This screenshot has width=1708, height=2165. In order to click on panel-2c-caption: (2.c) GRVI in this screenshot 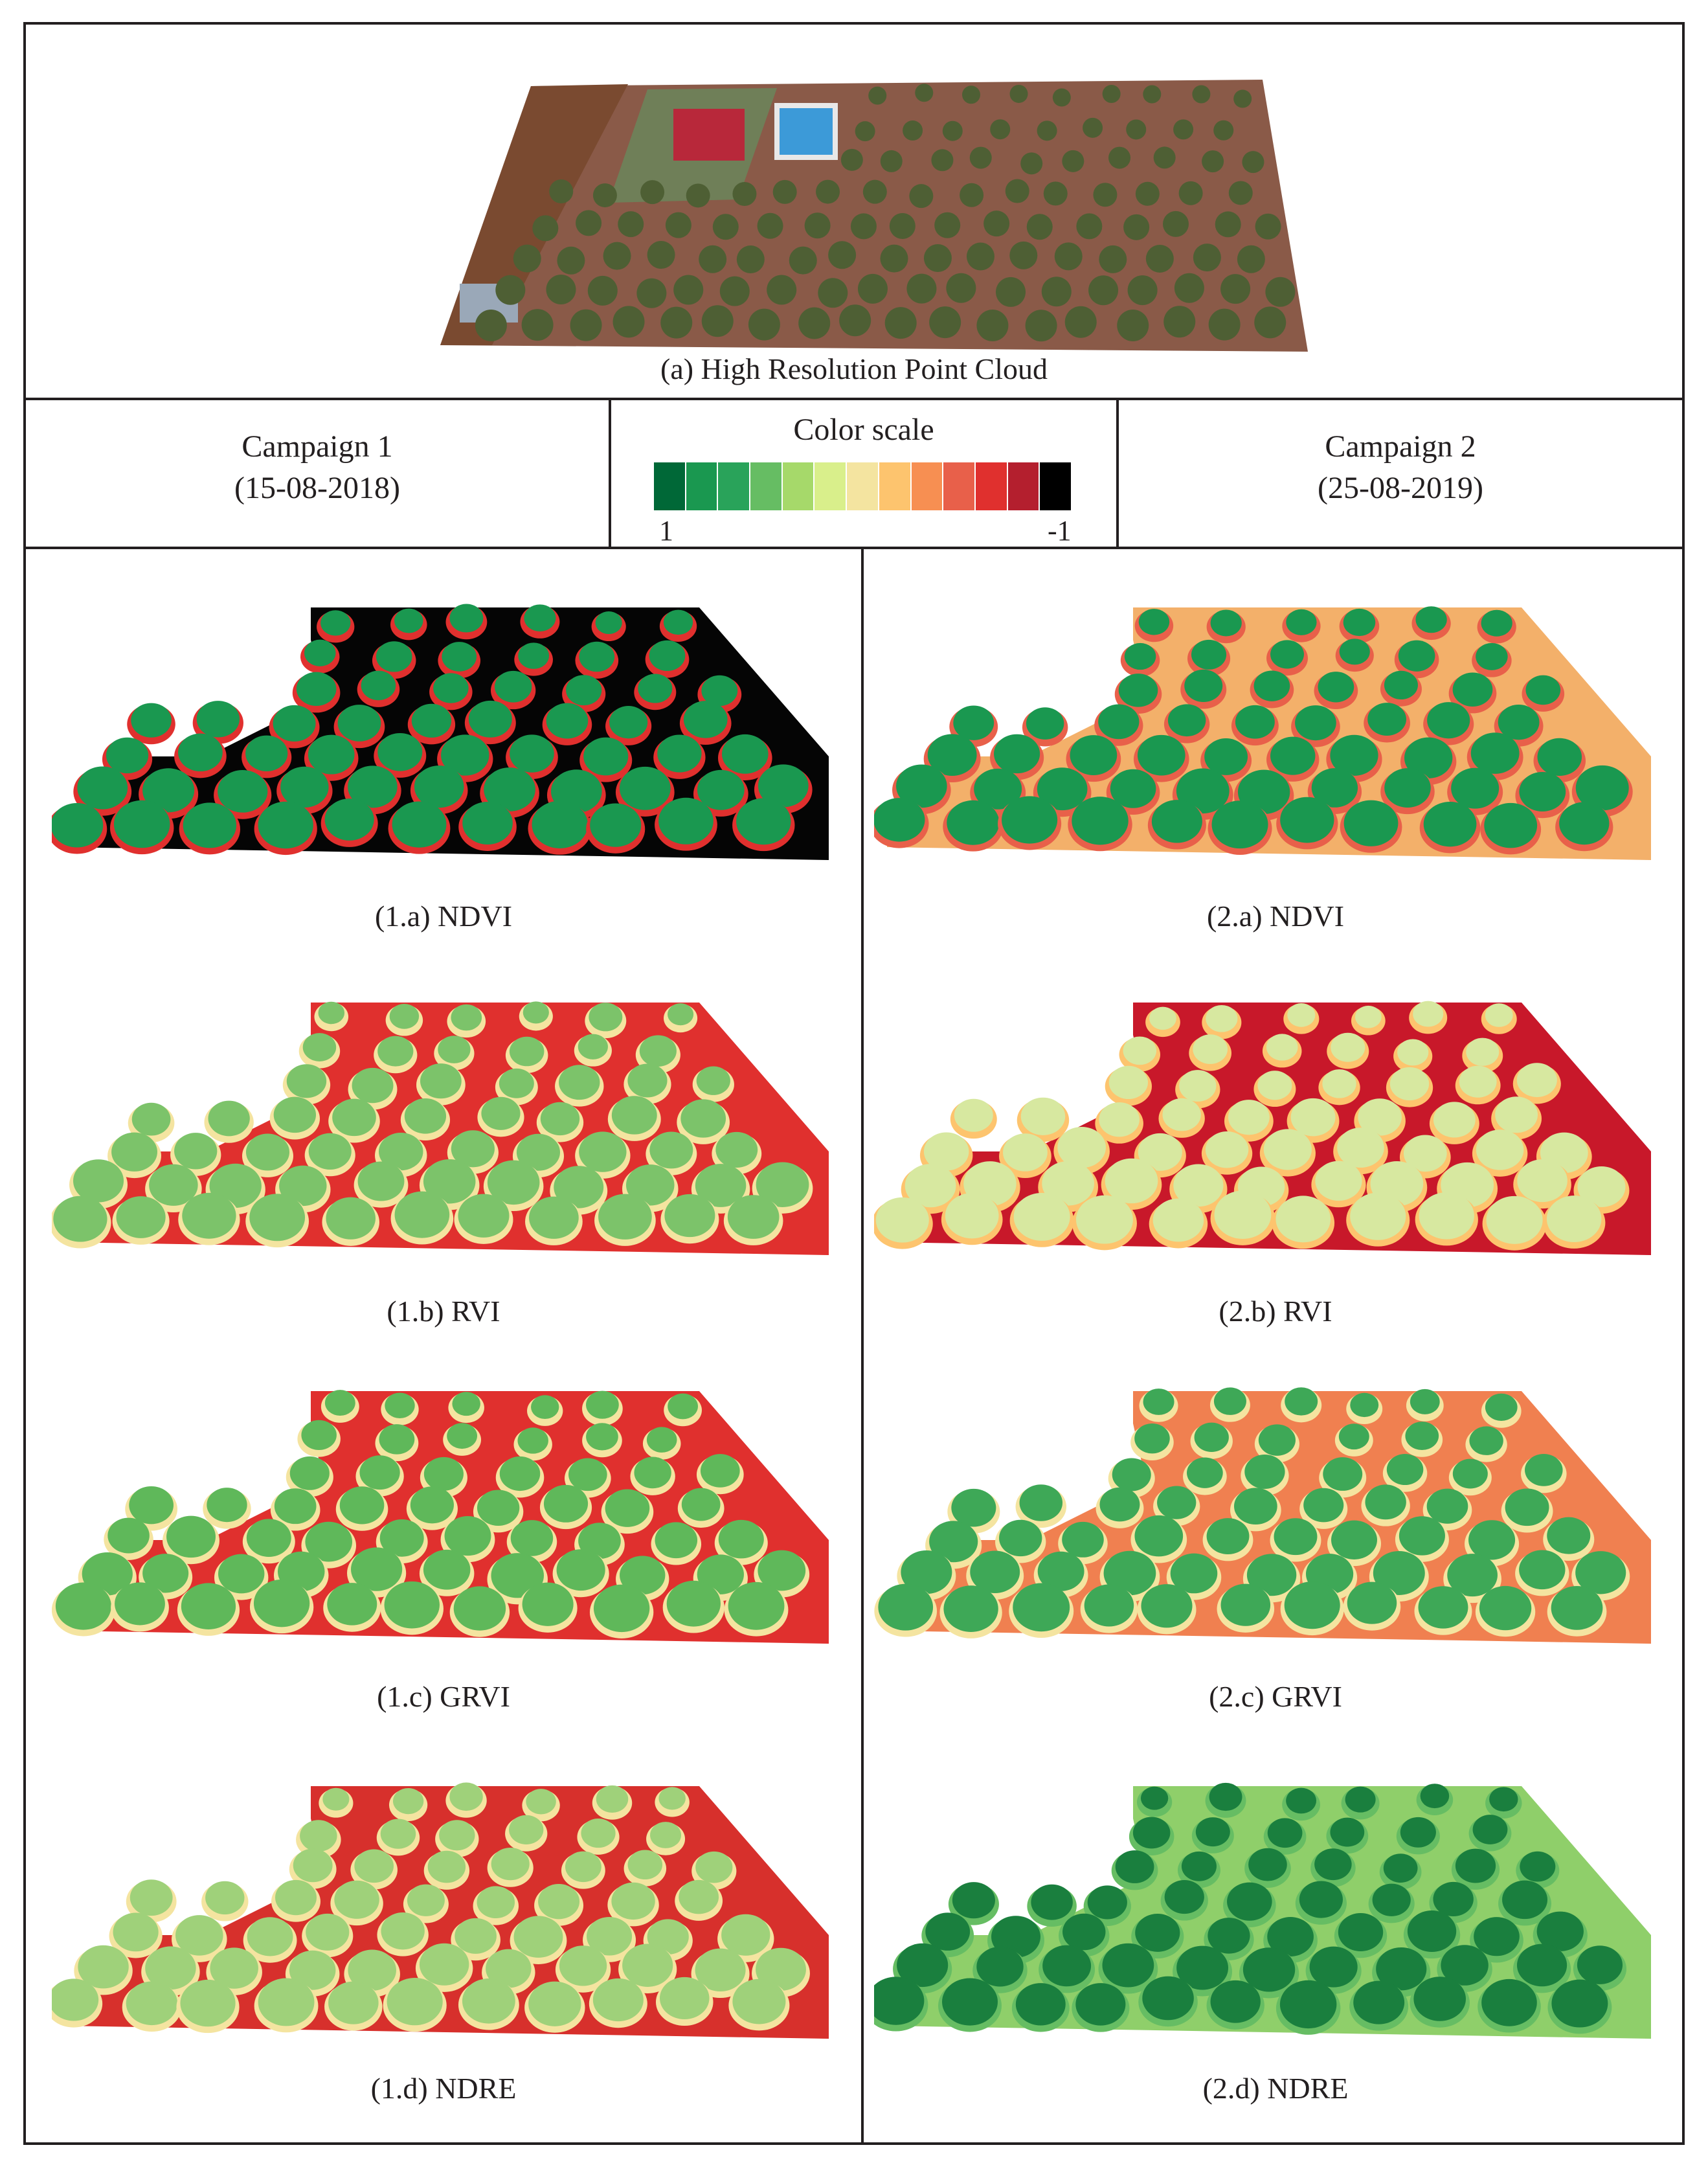, I will do `click(1275, 1697)`.